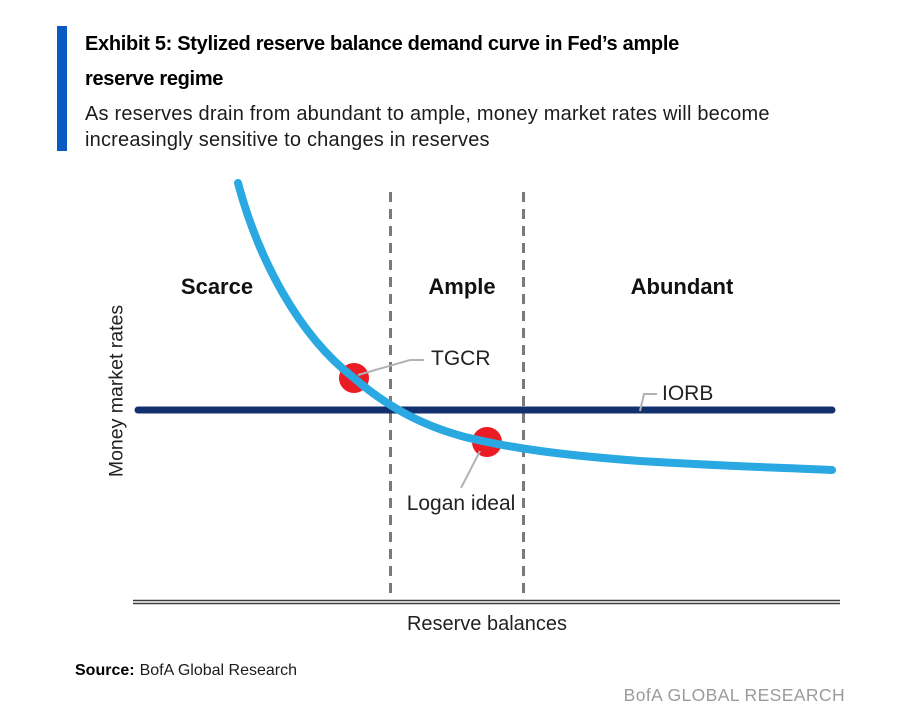 The image size is (901, 717). I want to click on exhibit-title-line-2: reserve regime, so click(154, 79).